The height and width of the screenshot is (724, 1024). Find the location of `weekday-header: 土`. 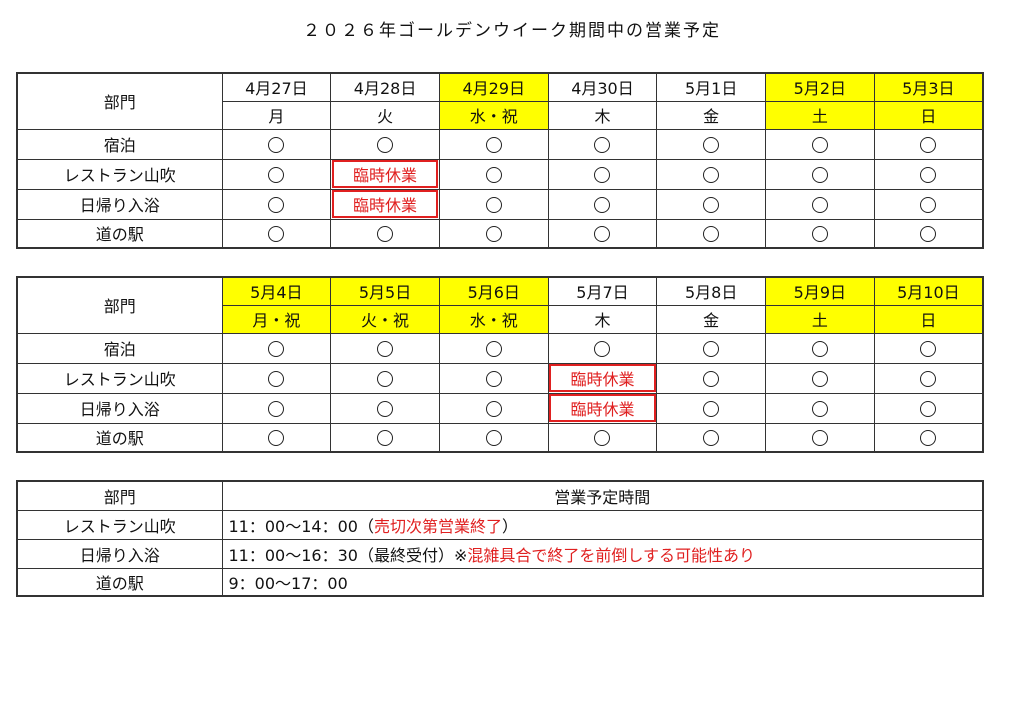

weekday-header: 土 is located at coordinates (820, 319).